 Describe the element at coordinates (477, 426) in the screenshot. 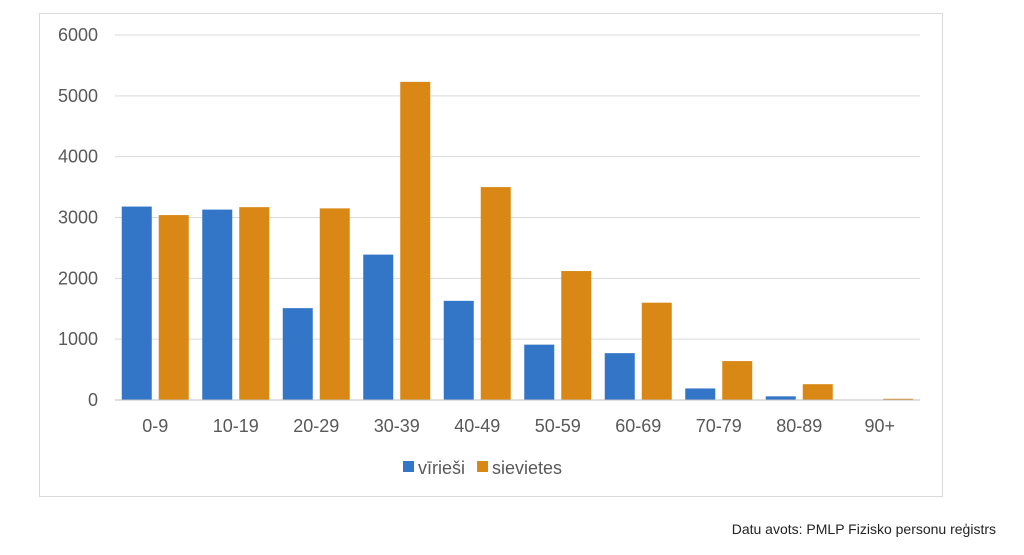

I see `x-tick-label: 40-49` at that location.